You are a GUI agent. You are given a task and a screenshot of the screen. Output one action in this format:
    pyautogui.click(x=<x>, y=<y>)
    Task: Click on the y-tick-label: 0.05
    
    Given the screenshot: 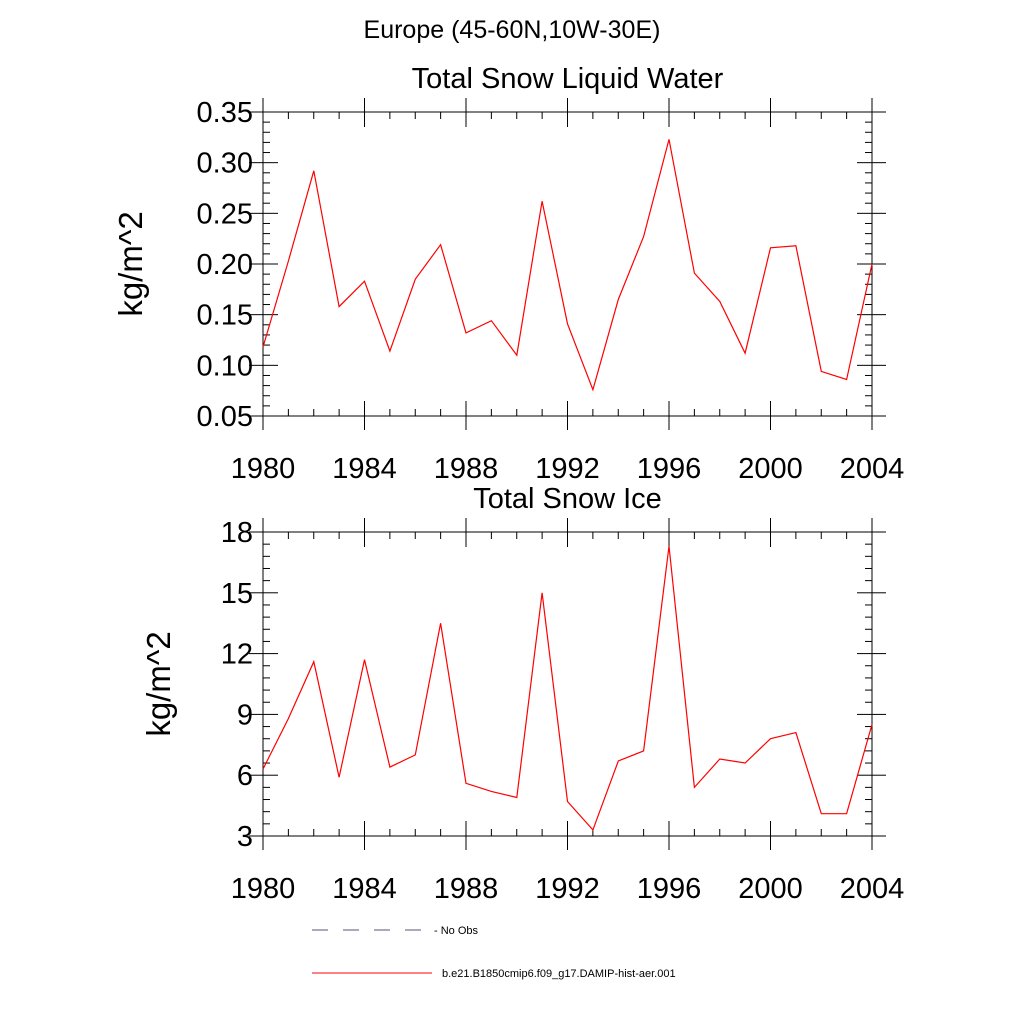 What is the action you would take?
    pyautogui.click(x=225, y=417)
    